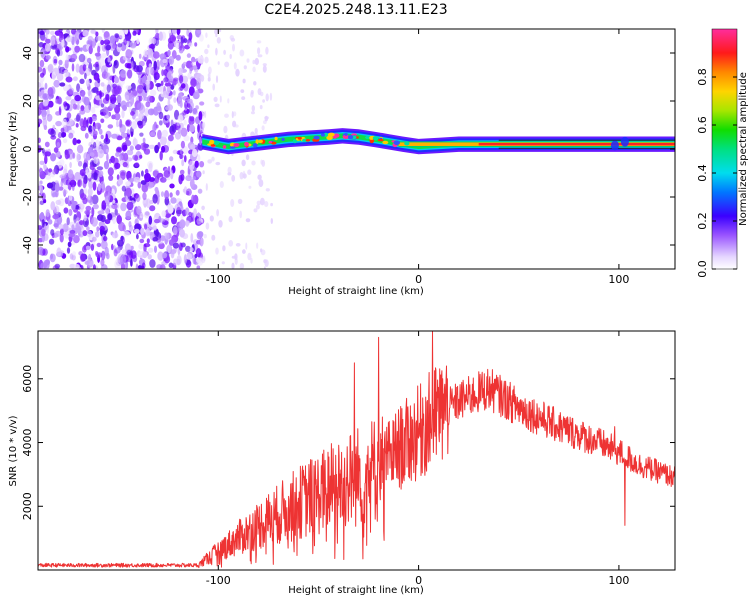 This screenshot has height=604, width=750. Describe the element at coordinates (743, 149) in the screenshot. I see `colorbar-label: Normalized spectral amplitude` at that location.